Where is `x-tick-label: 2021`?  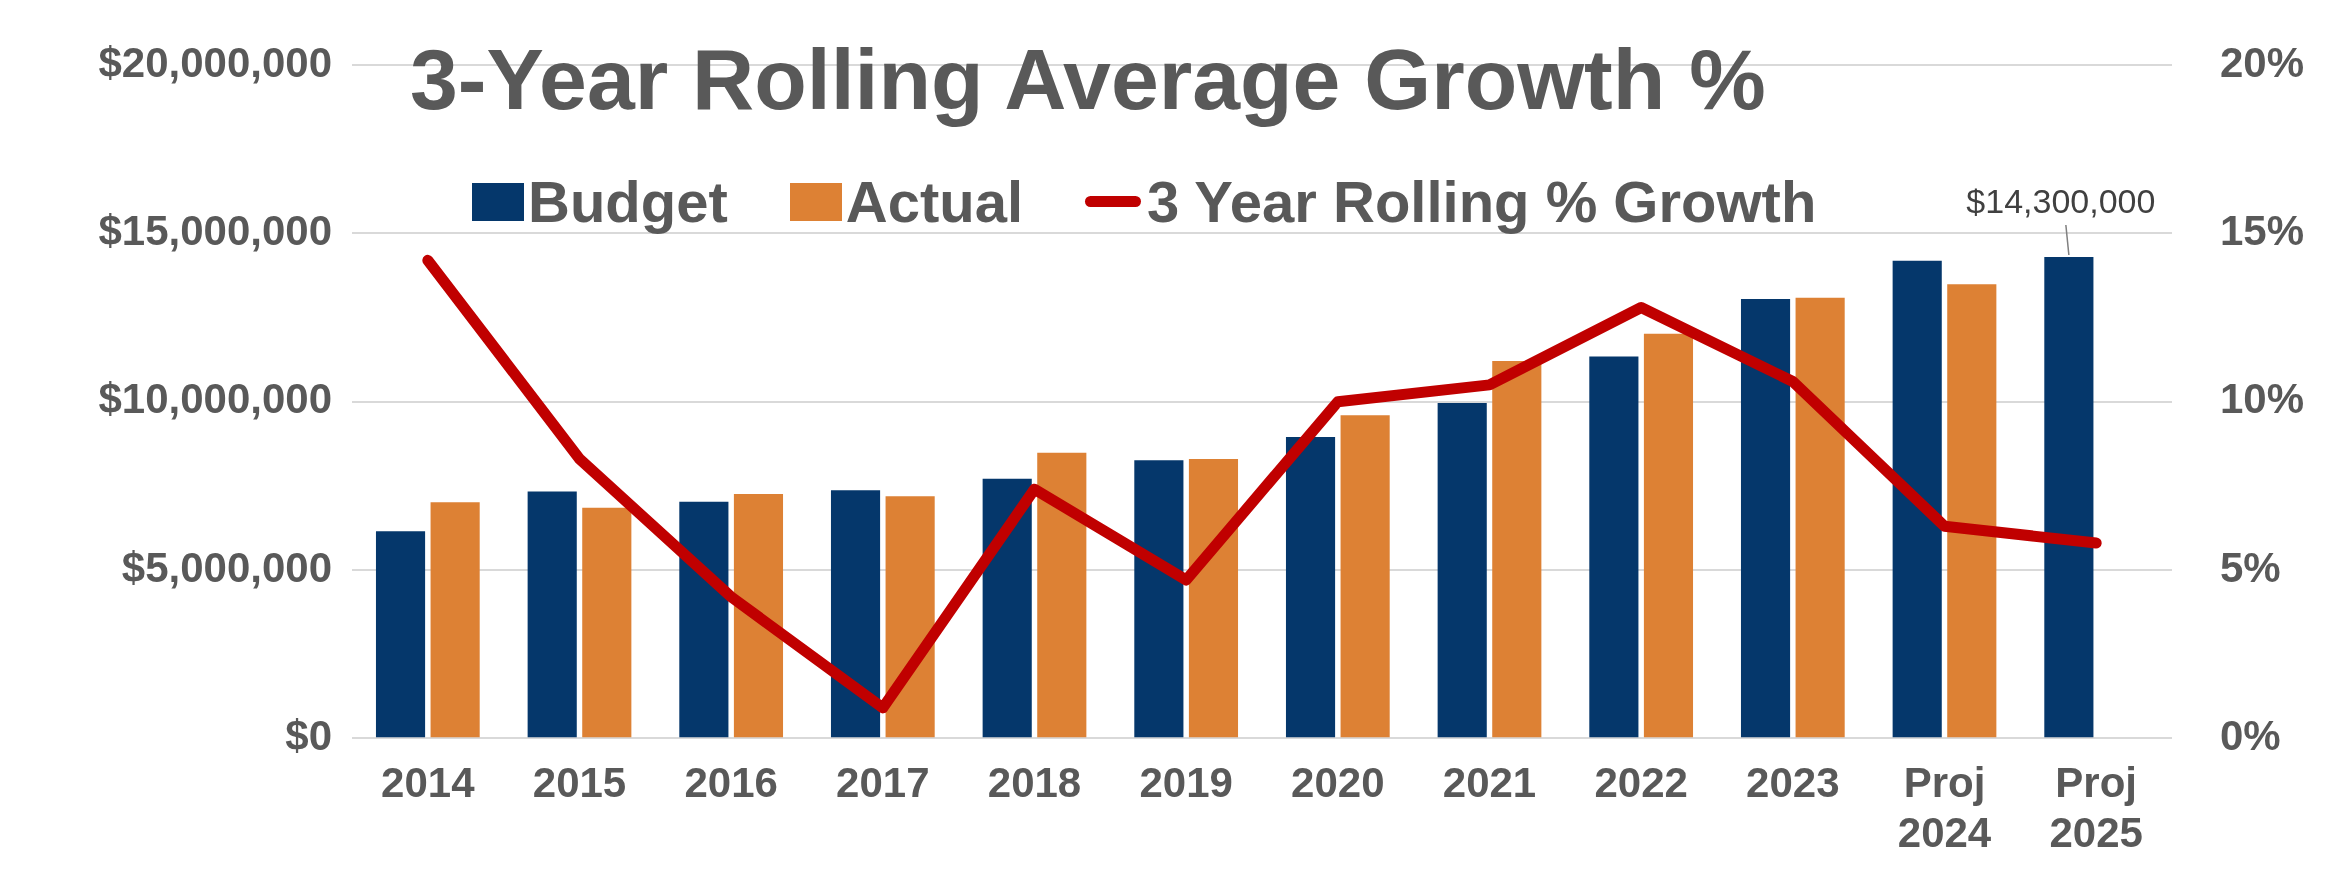
x-tick-label: 2021 is located at coordinates (1489, 782).